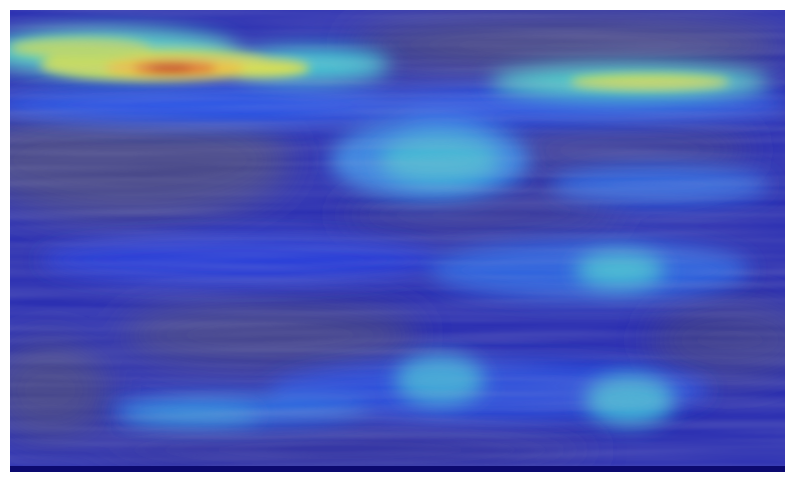 This screenshot has width=794, height=482. What do you see at coordinates (397, 469) in the screenshot?
I see `bottom-edge` at bounding box center [397, 469].